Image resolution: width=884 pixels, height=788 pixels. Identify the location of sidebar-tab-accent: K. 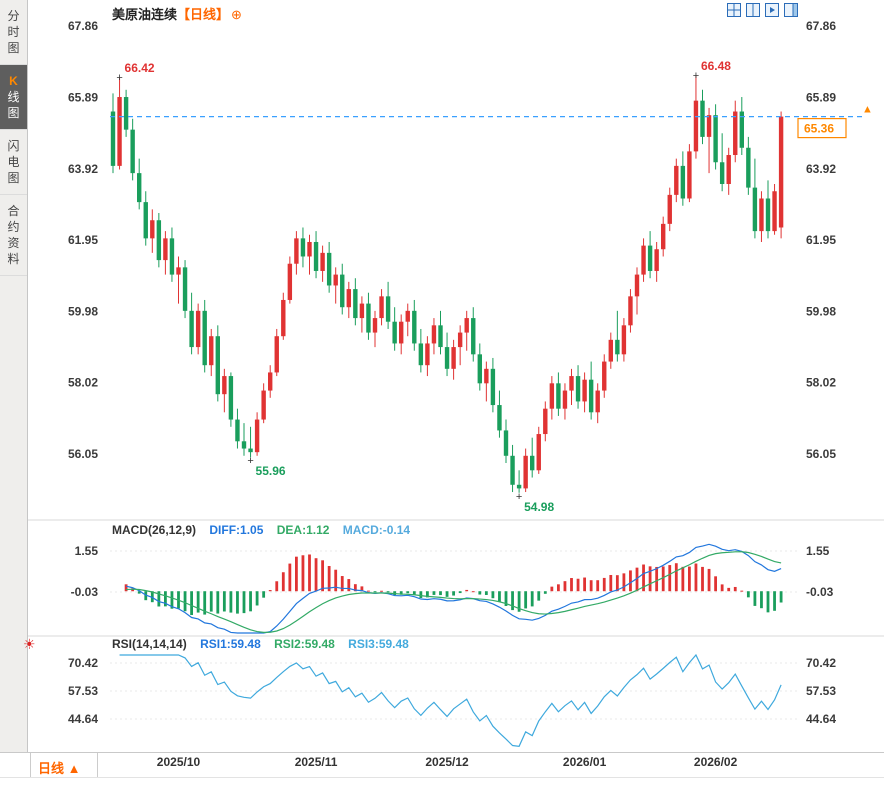
(13, 81).